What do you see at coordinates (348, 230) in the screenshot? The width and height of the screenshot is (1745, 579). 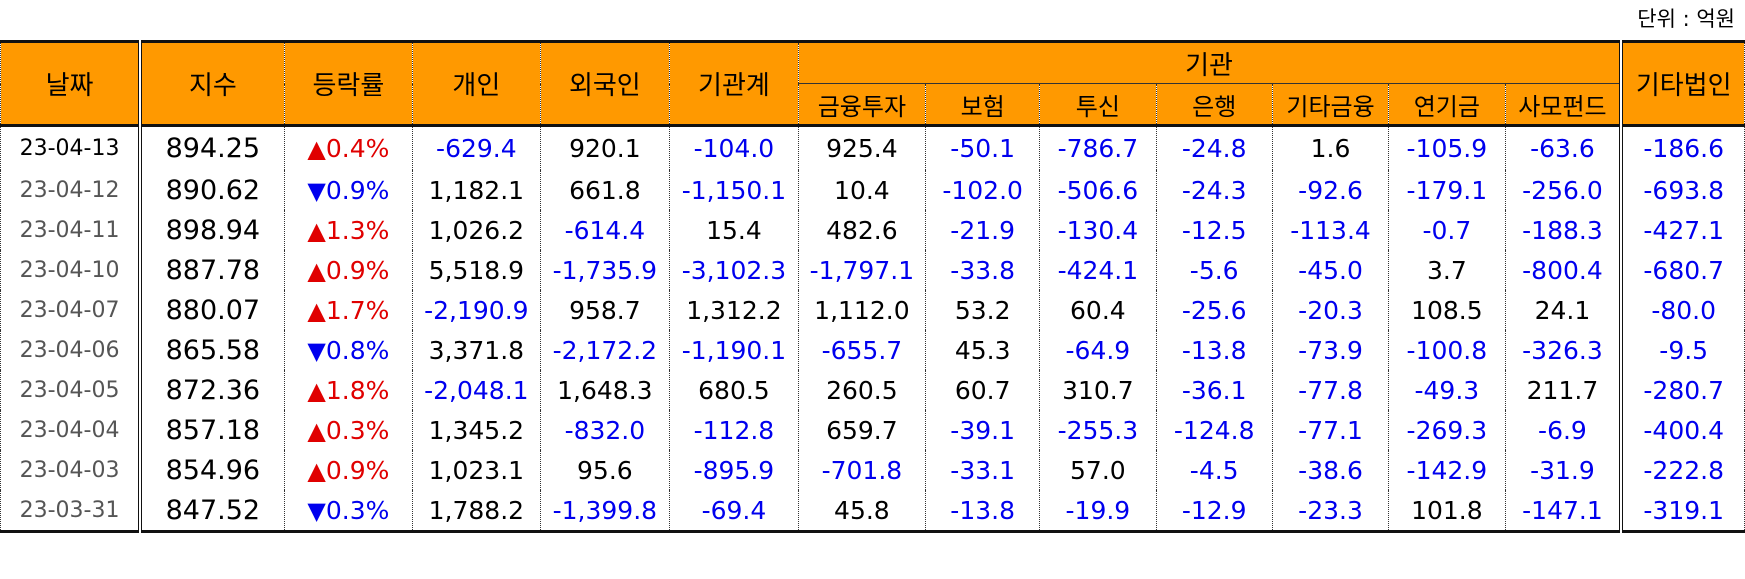 I see `cell-change: ▲1.3%` at bounding box center [348, 230].